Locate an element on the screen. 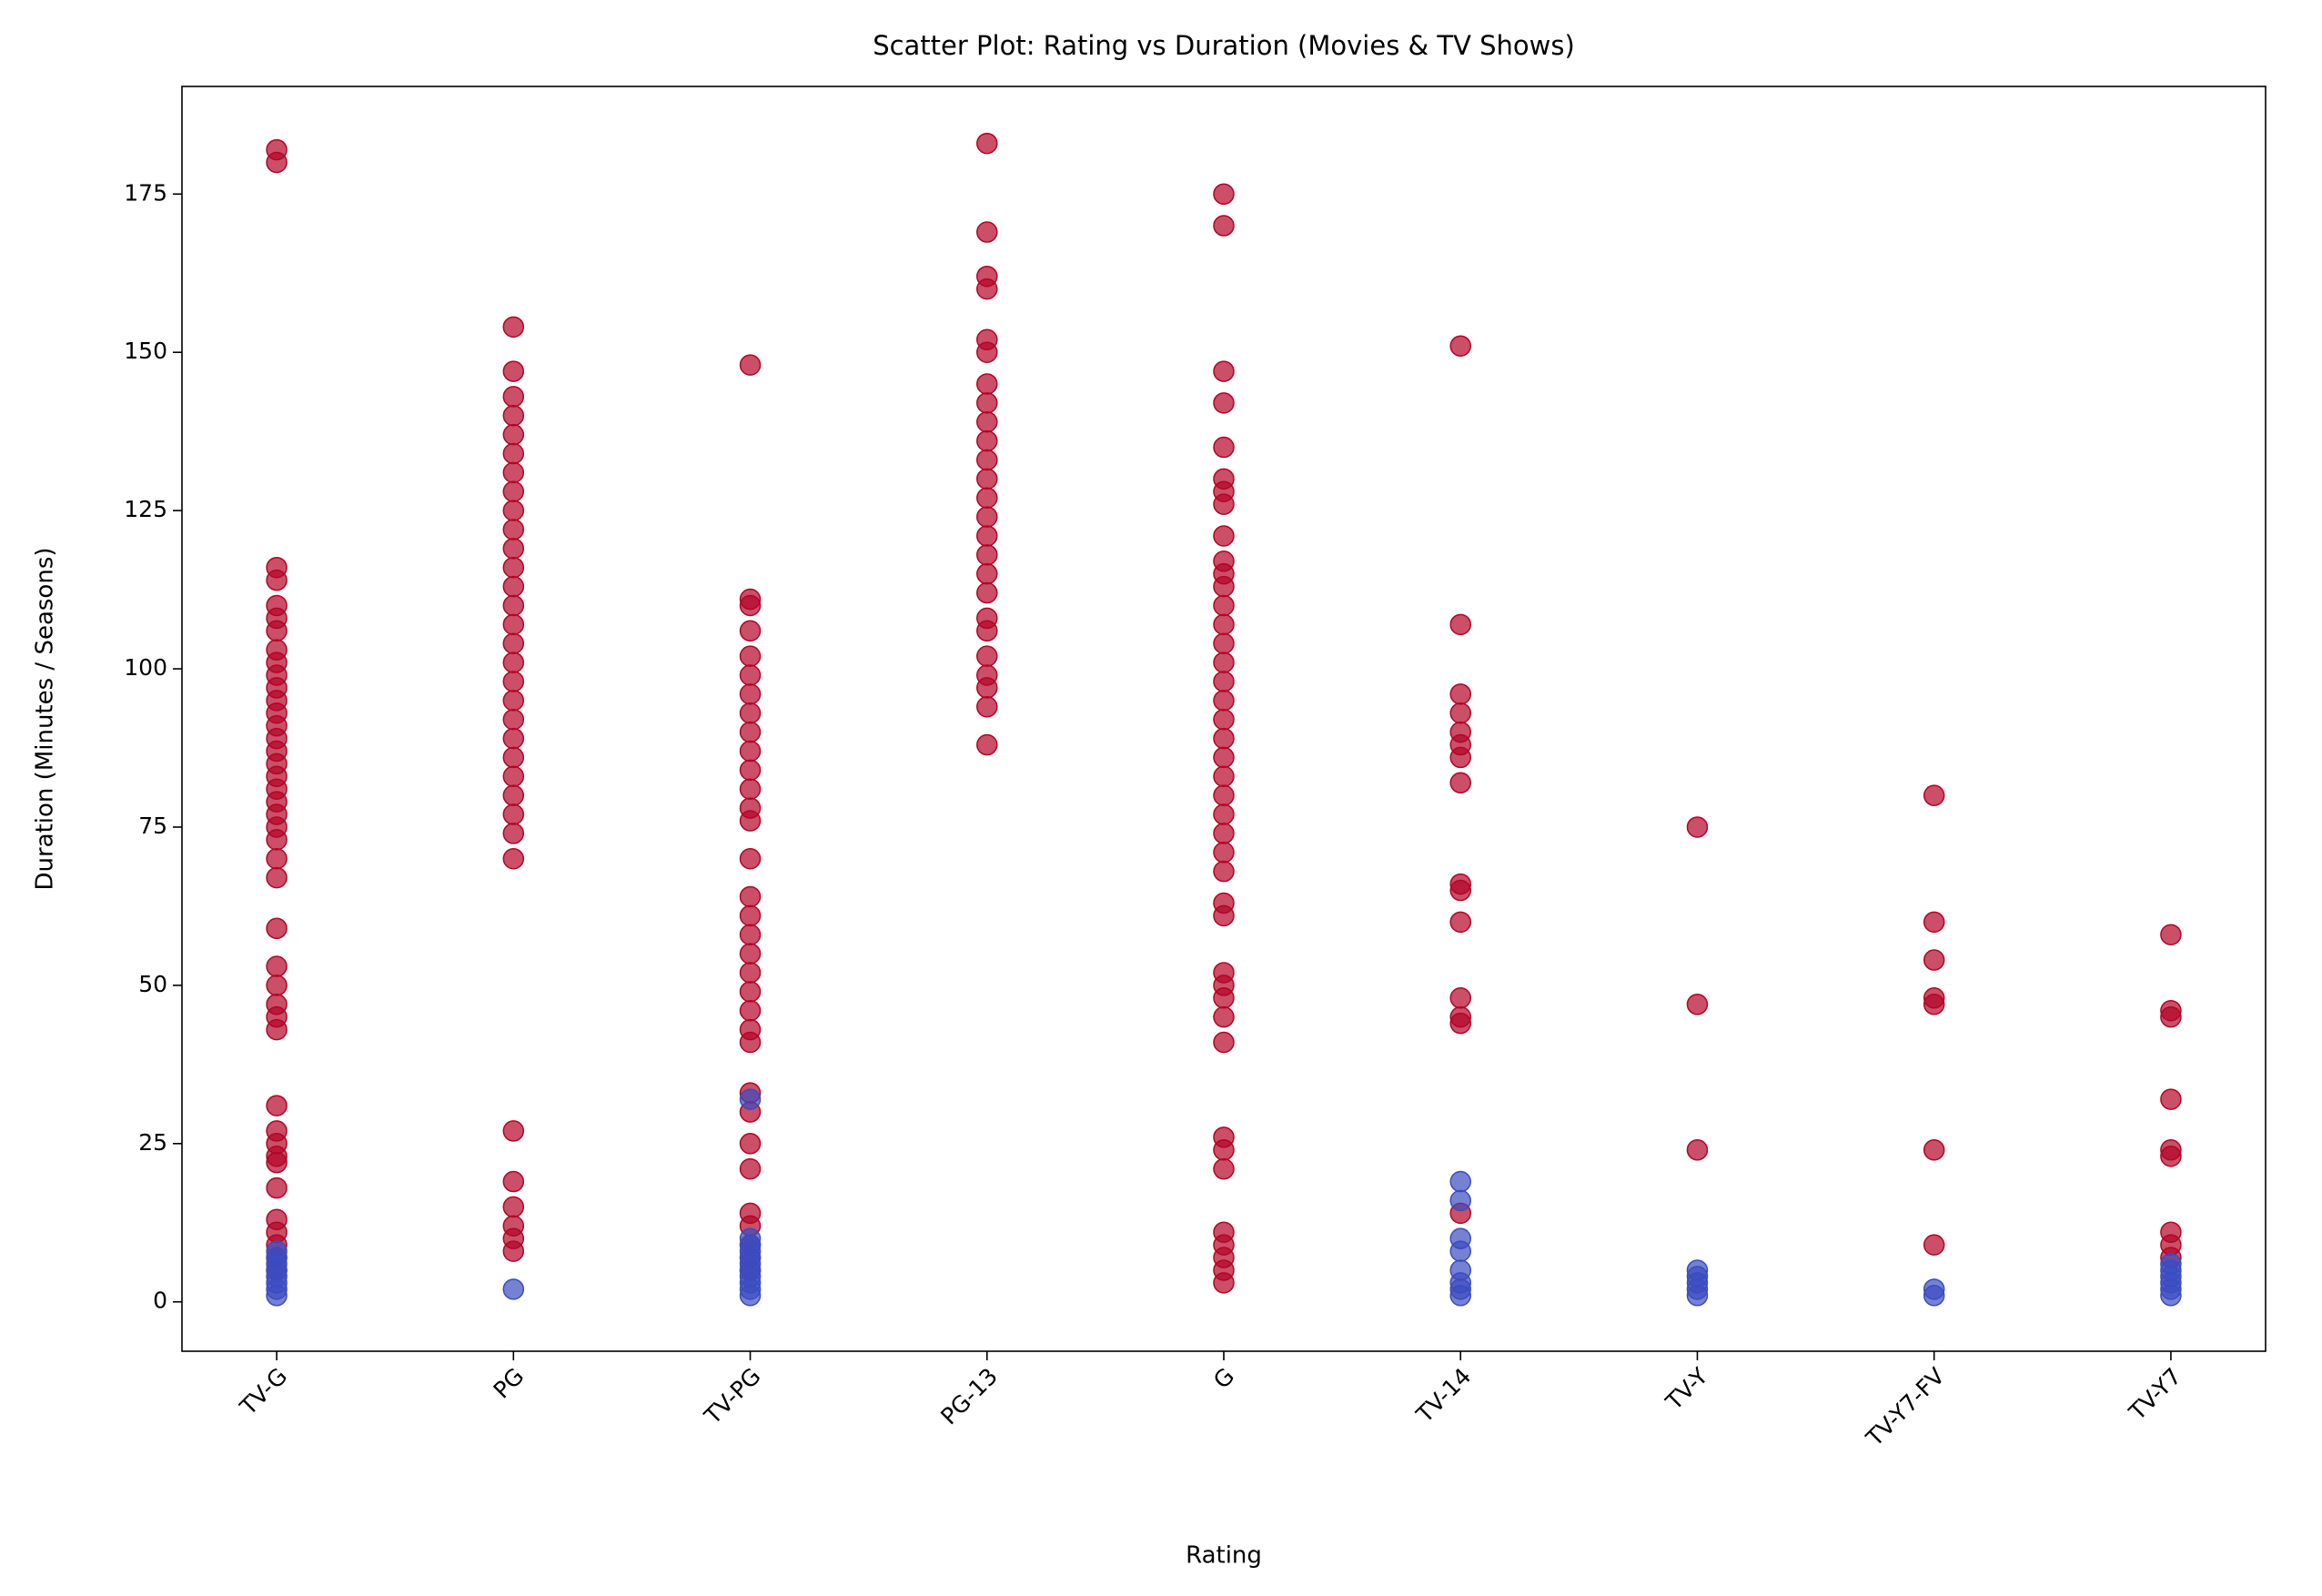 The image size is (2322, 1596). y-tick-label: 25 is located at coordinates (152, 1142).